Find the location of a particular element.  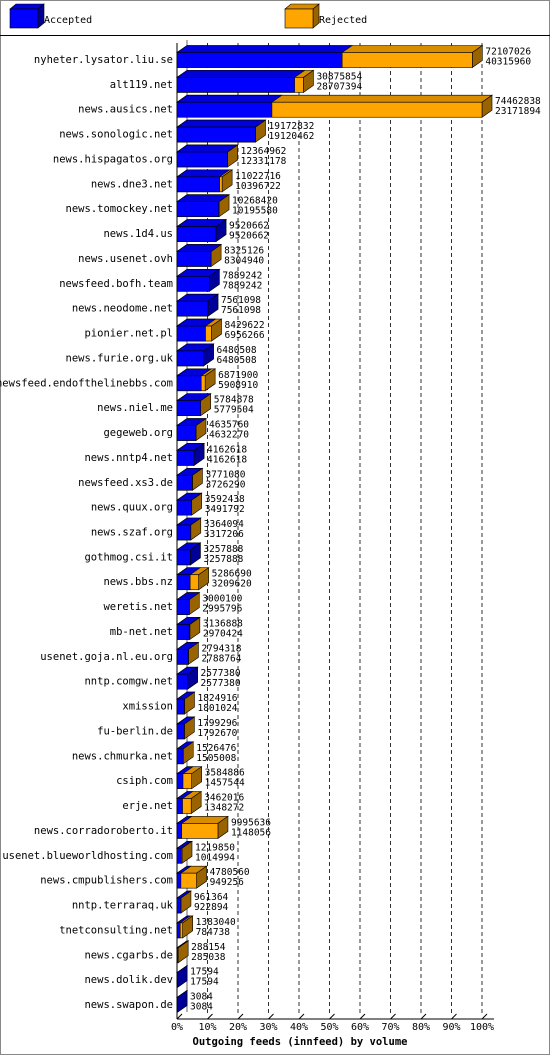

x-tick-label: 40% is located at coordinates (299, 1027).